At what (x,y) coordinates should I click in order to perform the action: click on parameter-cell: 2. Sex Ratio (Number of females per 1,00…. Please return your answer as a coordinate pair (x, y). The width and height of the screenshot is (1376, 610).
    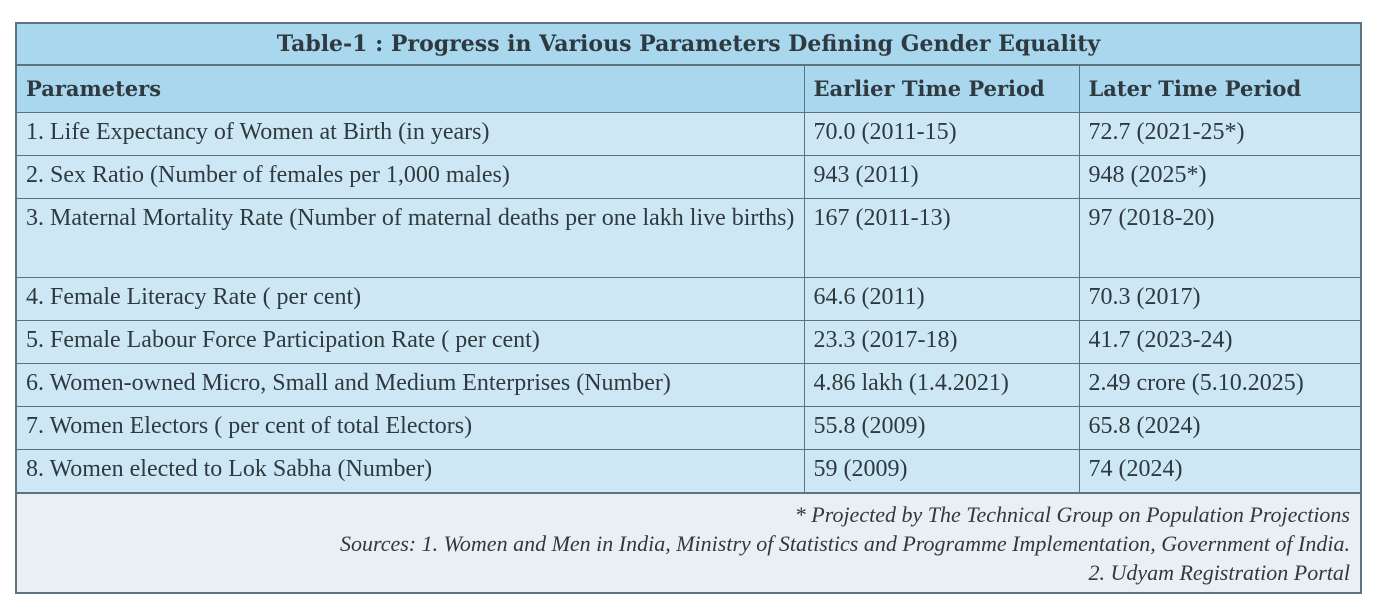
    Looking at the image, I should click on (411, 177).